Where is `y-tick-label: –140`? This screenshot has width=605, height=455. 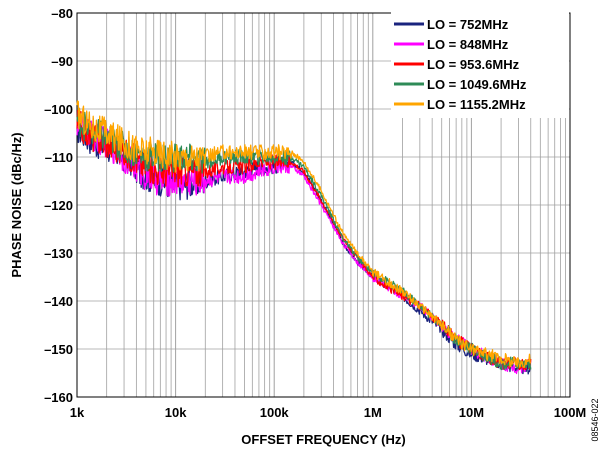
y-tick-label: –140 is located at coordinates (58, 301).